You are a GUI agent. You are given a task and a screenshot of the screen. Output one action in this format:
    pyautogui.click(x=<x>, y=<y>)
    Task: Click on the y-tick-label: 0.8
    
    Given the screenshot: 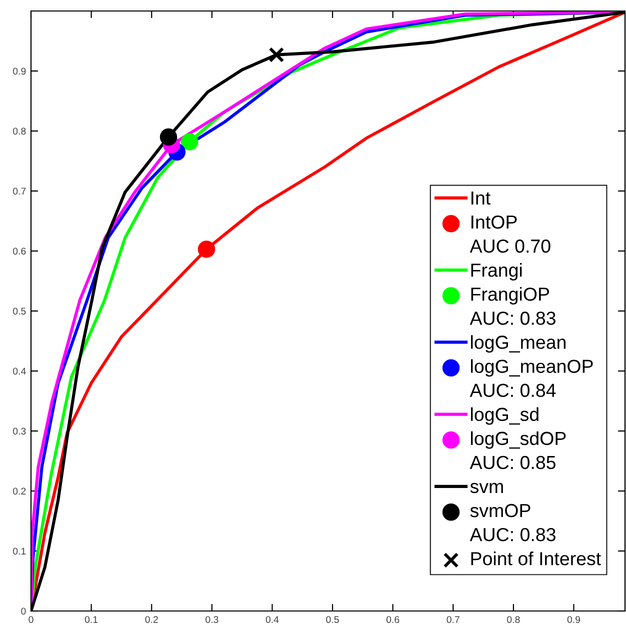 What is the action you would take?
    pyautogui.click(x=19, y=131)
    